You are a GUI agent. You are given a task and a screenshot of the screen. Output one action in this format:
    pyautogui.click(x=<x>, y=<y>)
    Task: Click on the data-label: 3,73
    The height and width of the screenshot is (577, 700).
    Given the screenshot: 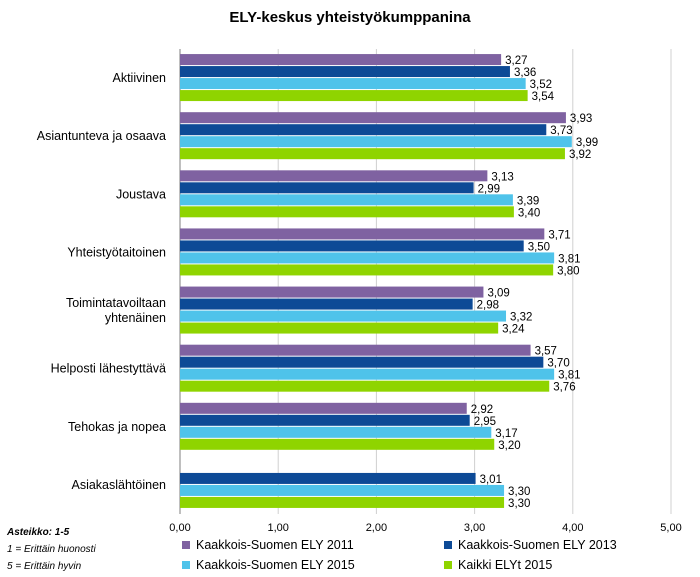 What is the action you would take?
    pyautogui.click(x=561, y=131)
    